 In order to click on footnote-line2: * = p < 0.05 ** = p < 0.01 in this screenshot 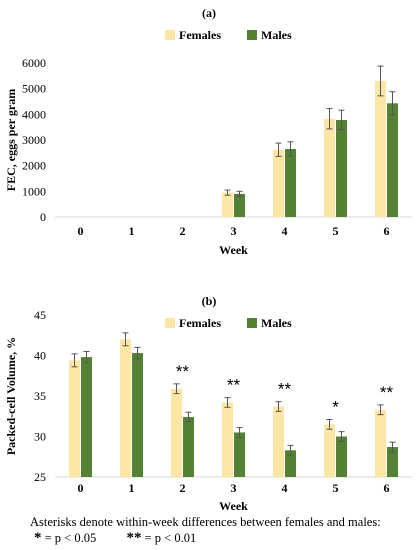, I will do `click(226, 538)`.